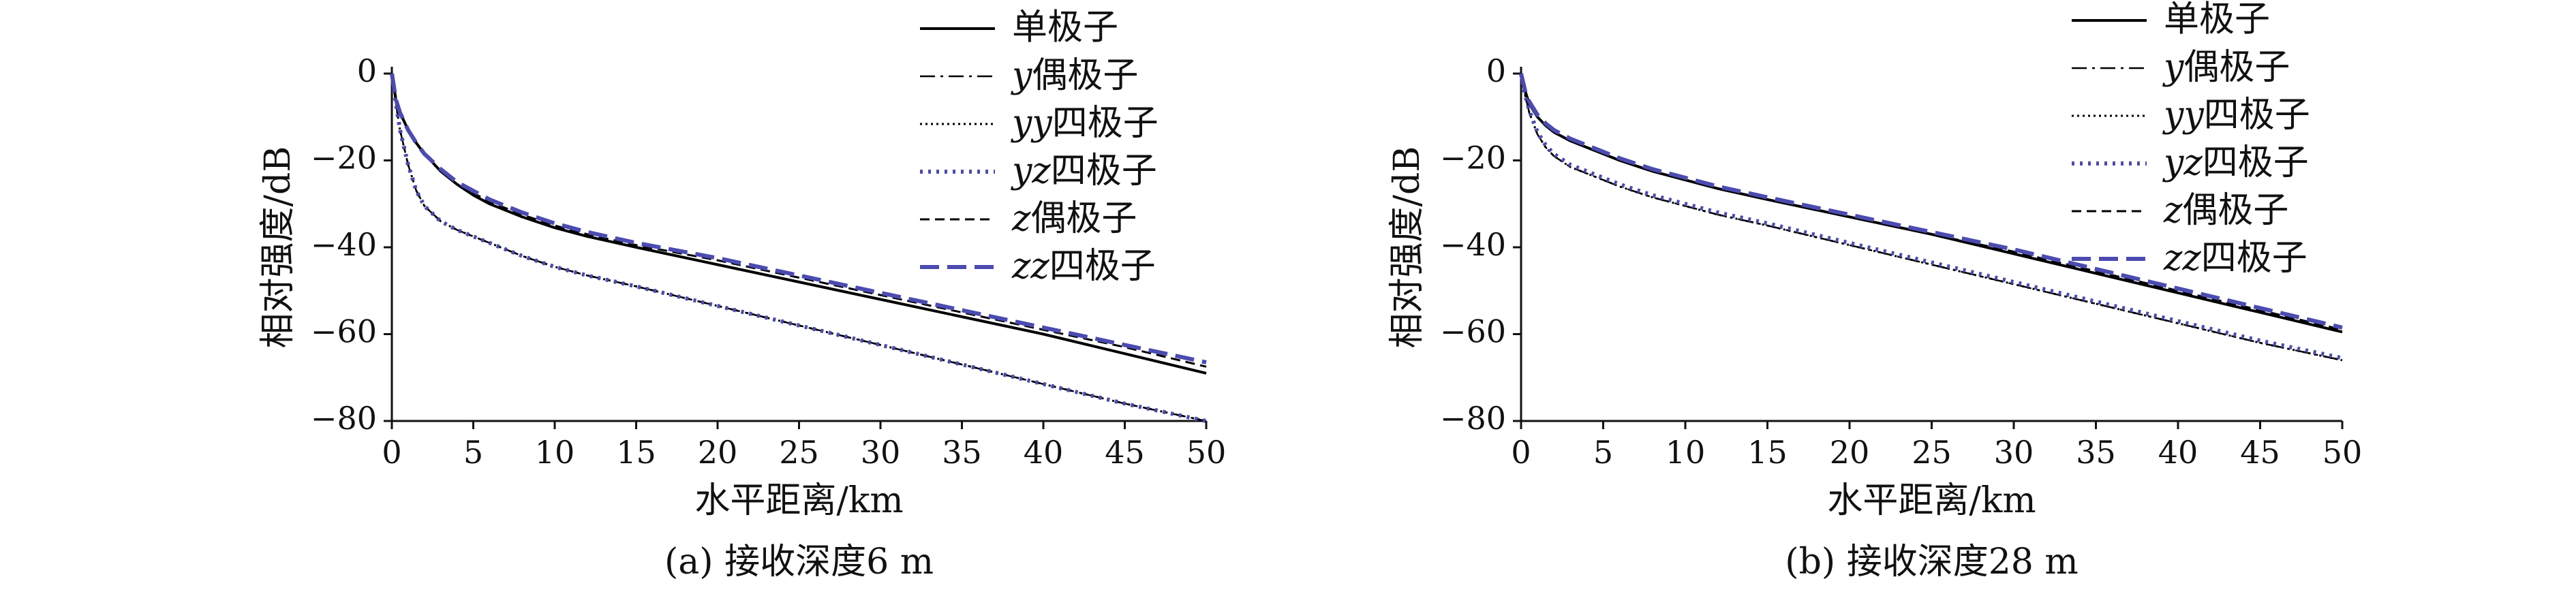 The height and width of the screenshot is (594, 2576). What do you see at coordinates (1932, 562) in the screenshot?
I see `panel-caption: (b) 接收深度28 m` at bounding box center [1932, 562].